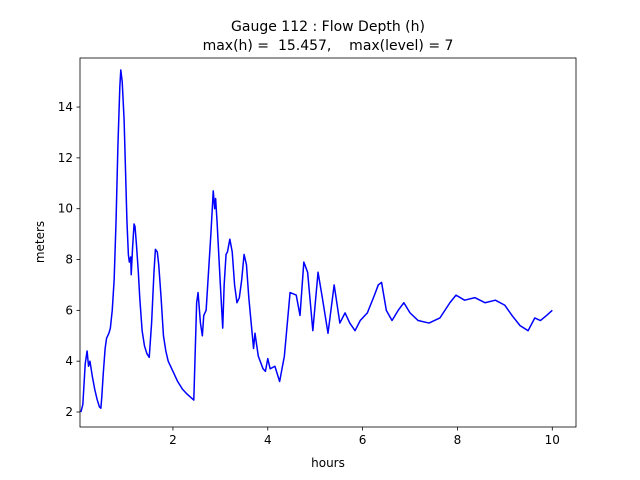  What do you see at coordinates (552, 440) in the screenshot?
I see `x-tick-label: 10` at bounding box center [552, 440].